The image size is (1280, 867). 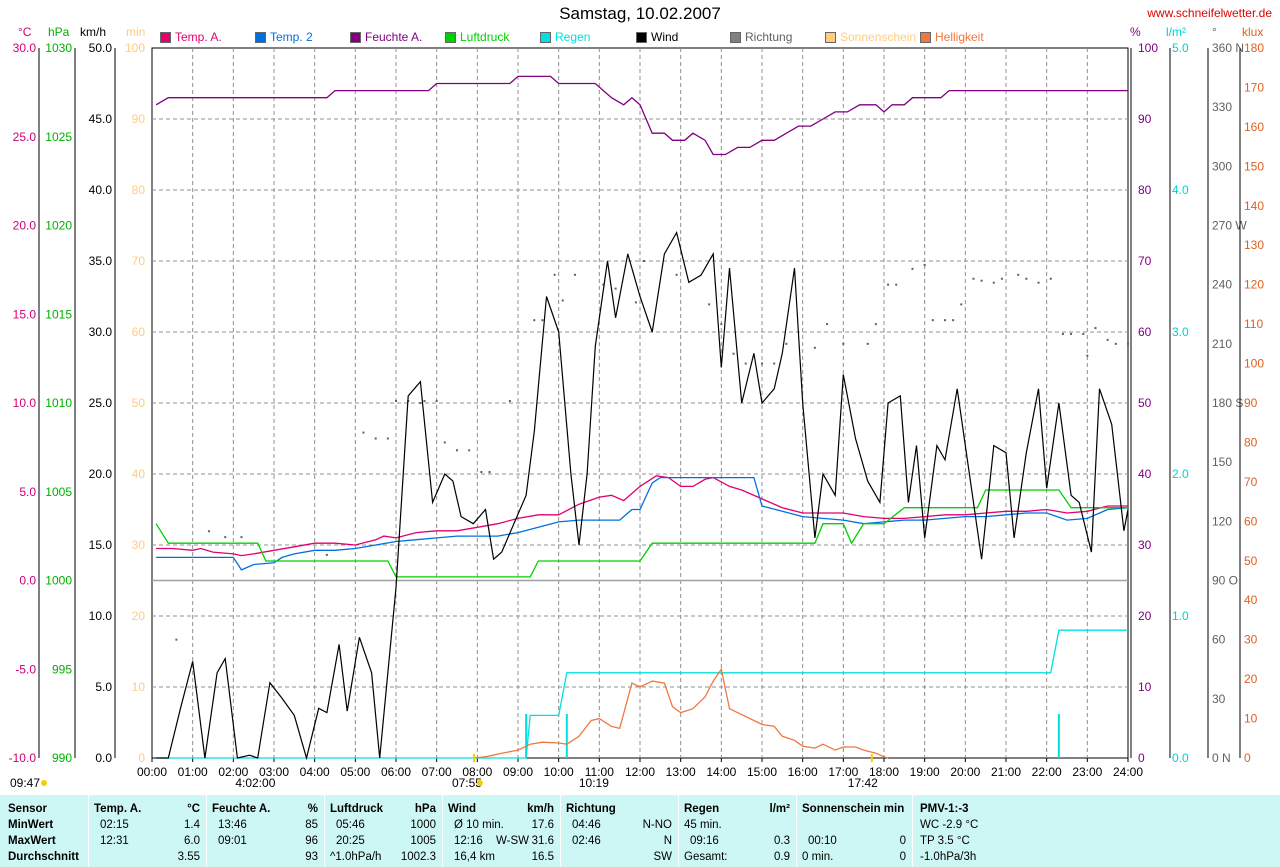 What do you see at coordinates (843, 772) in the screenshot?
I see `x-tick-label: 17:00` at bounding box center [843, 772].